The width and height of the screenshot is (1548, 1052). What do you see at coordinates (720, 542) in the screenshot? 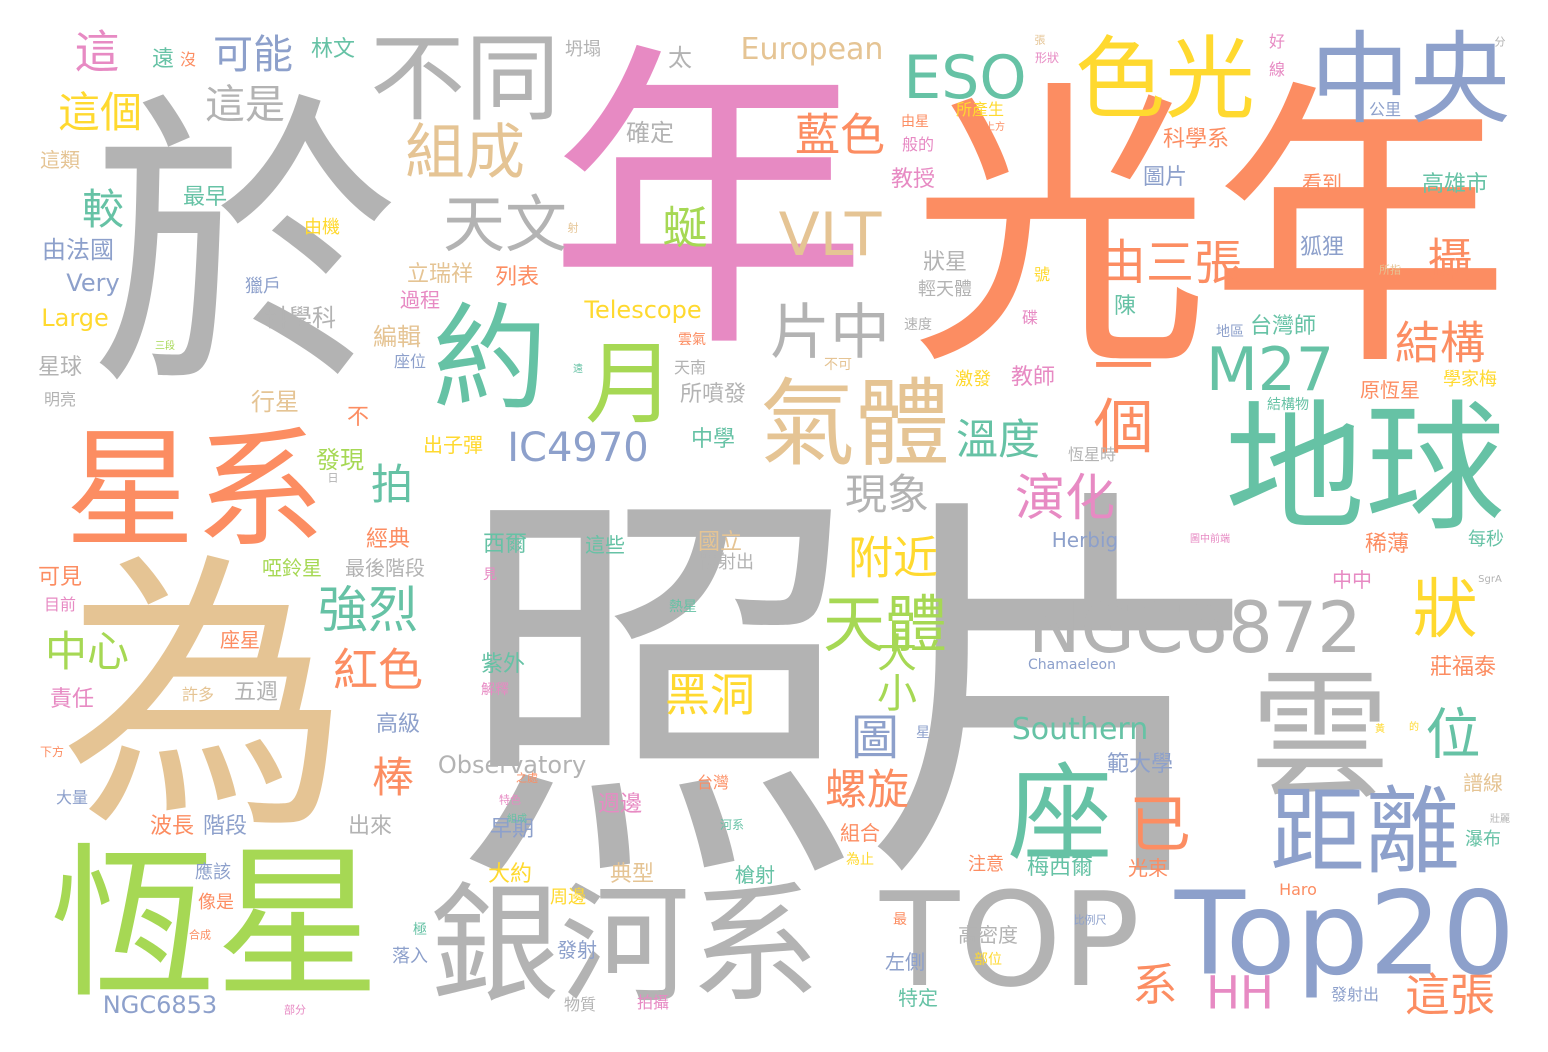
I see `word-guoli: 國立` at bounding box center [720, 542].